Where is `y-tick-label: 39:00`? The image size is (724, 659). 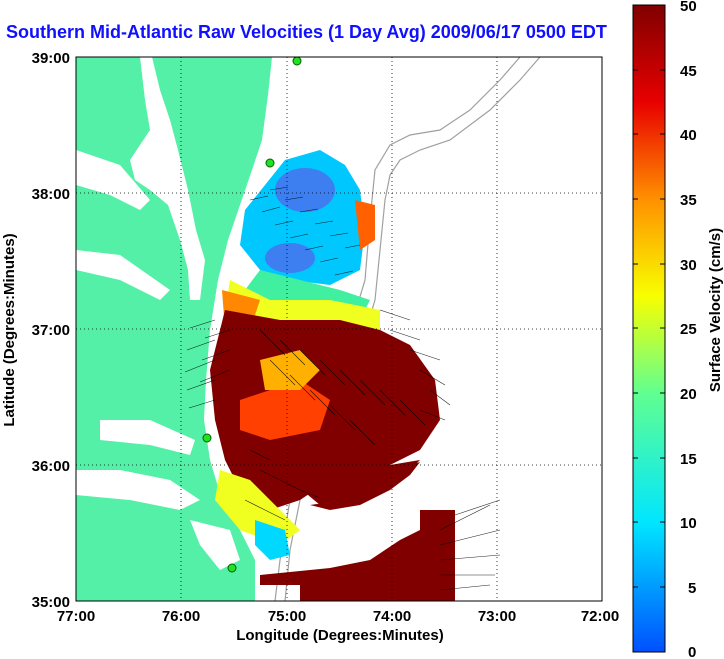
y-tick-label: 39:00 is located at coordinates (51, 58).